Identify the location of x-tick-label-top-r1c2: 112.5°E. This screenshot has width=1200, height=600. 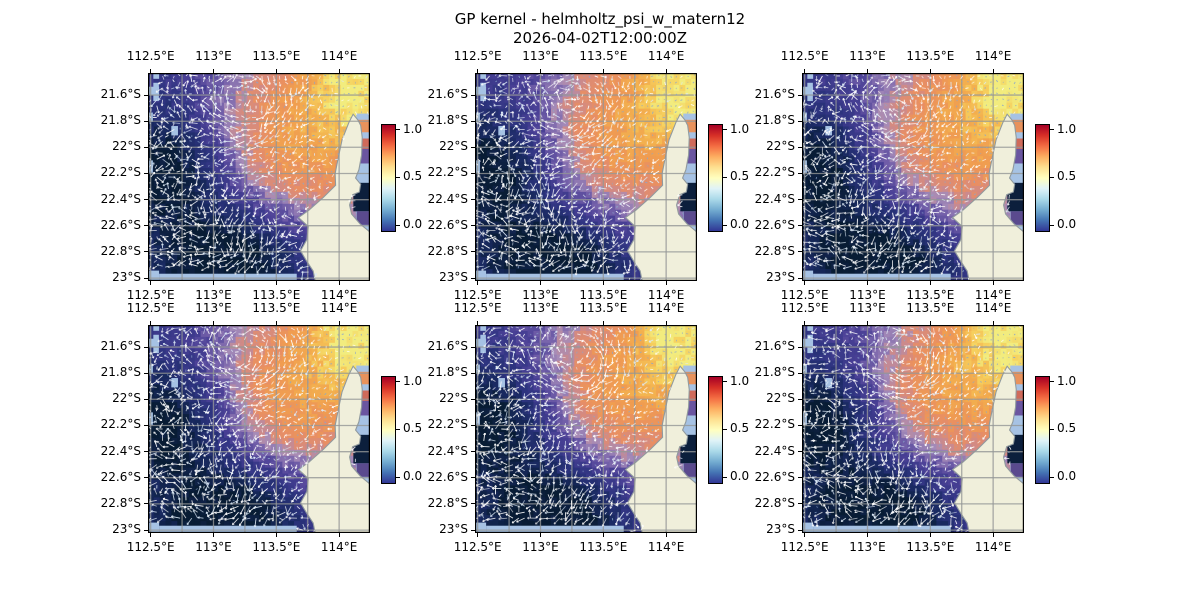
(804, 308).